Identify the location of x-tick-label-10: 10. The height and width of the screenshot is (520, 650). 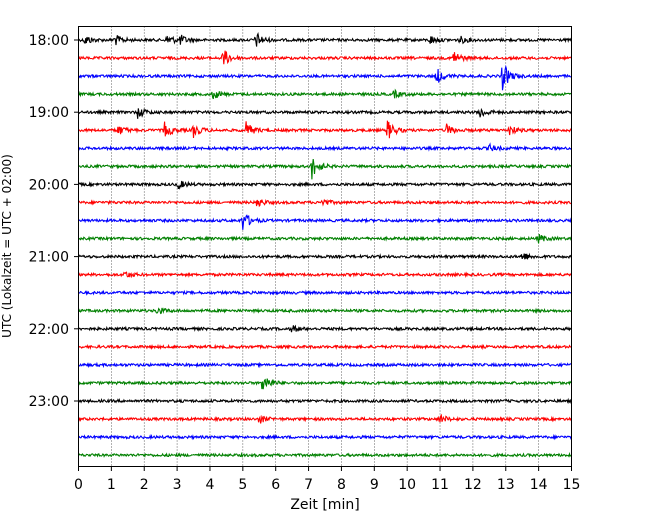
(407, 485).